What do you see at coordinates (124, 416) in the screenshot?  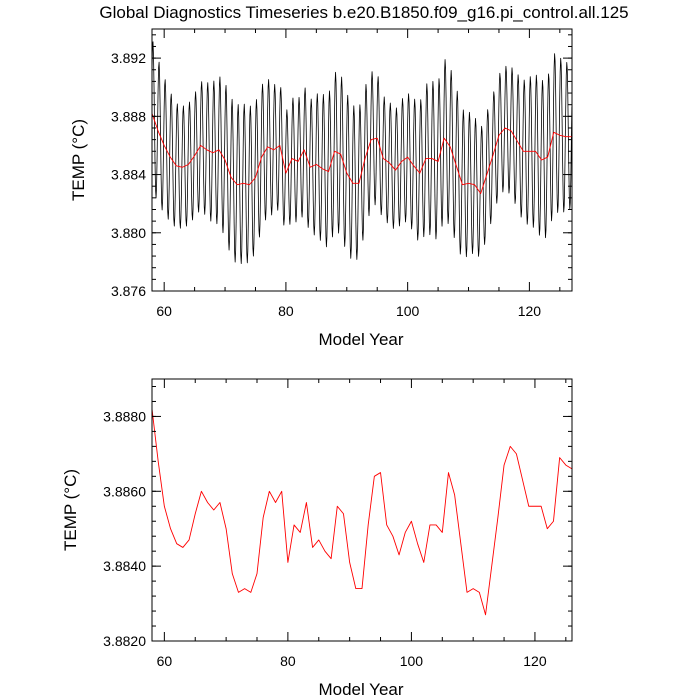 I see `bottom-y-tick-label: 3.8880` at bounding box center [124, 416].